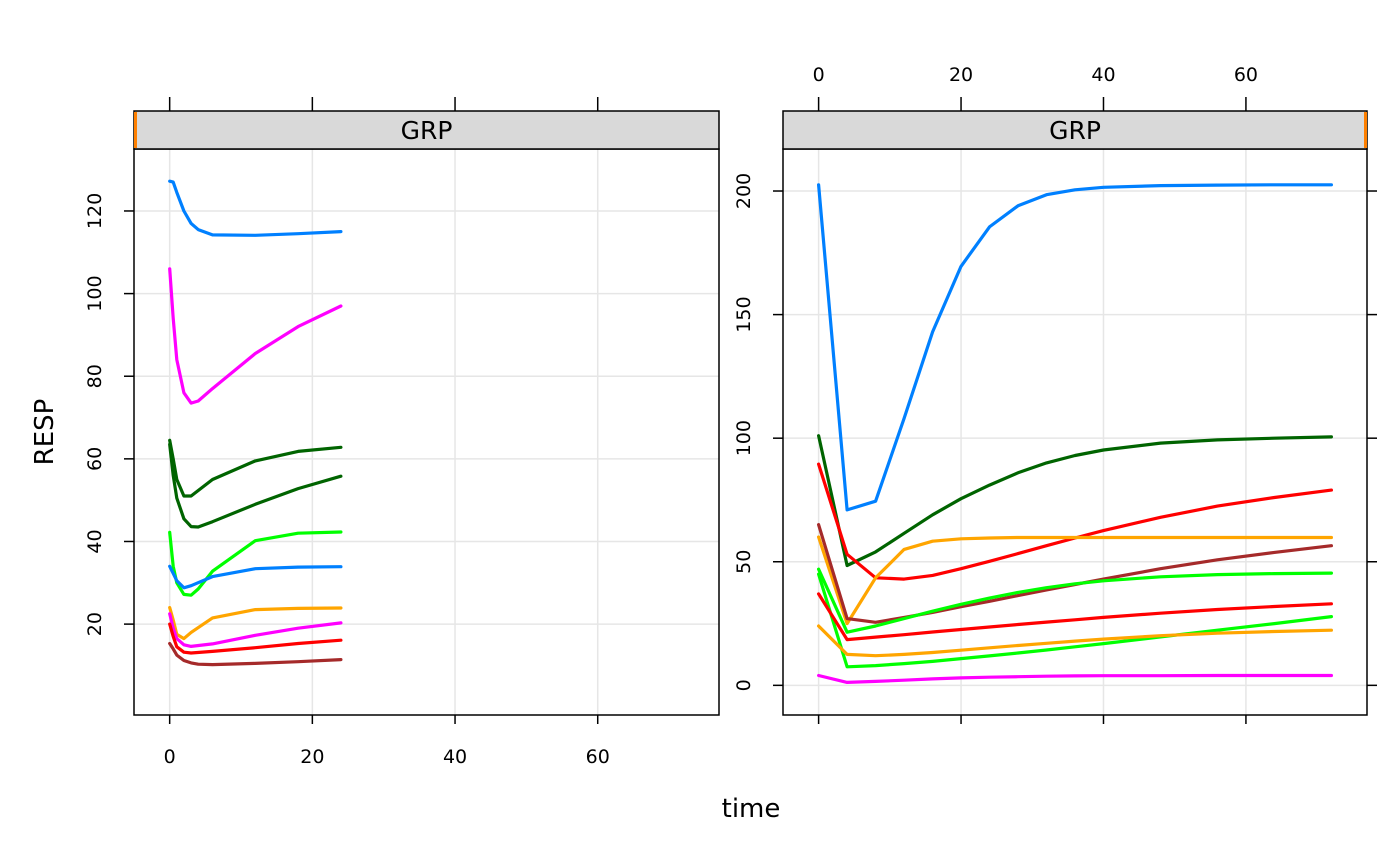 Image resolution: width=1400 pixels, height=866 pixels. Describe the element at coordinates (744, 685) in the screenshot. I see `y-tick-label: 0` at that location.